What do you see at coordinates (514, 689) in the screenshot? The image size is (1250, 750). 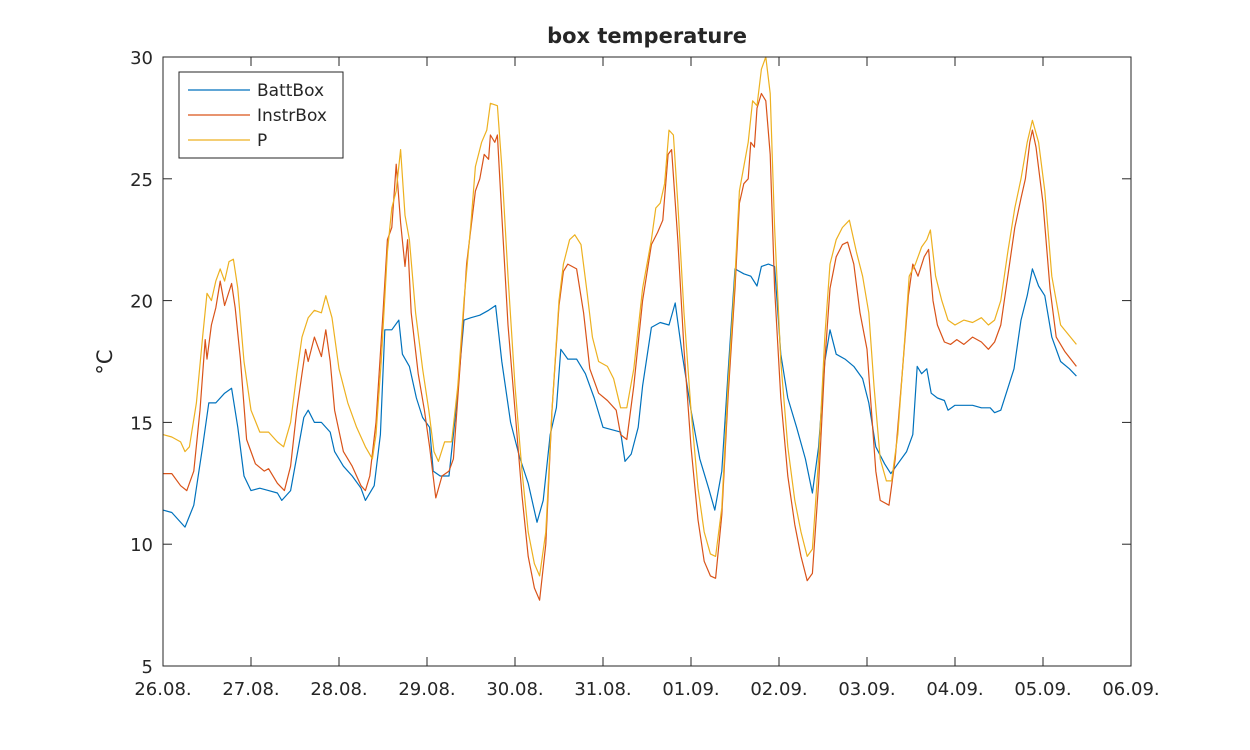 I see `x-tick-label: 30.08.` at bounding box center [514, 689].